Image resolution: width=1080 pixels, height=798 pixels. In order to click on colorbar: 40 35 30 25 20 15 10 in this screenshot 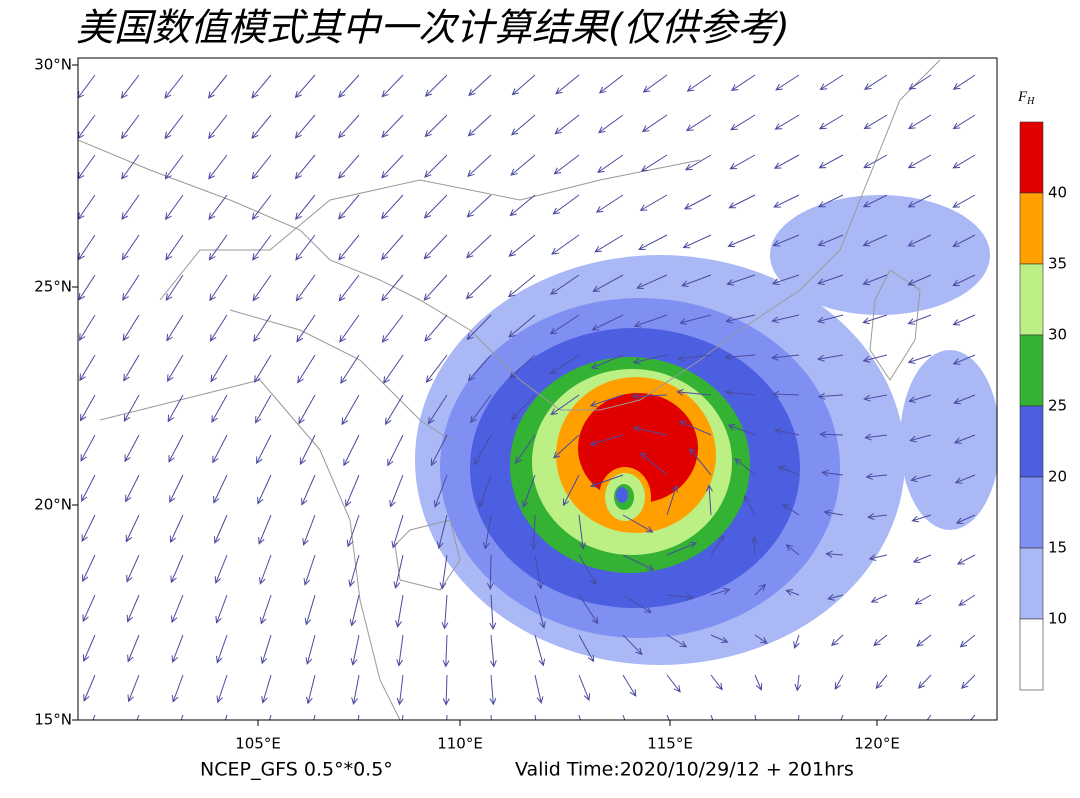, I will do `click(1043, 406)`.